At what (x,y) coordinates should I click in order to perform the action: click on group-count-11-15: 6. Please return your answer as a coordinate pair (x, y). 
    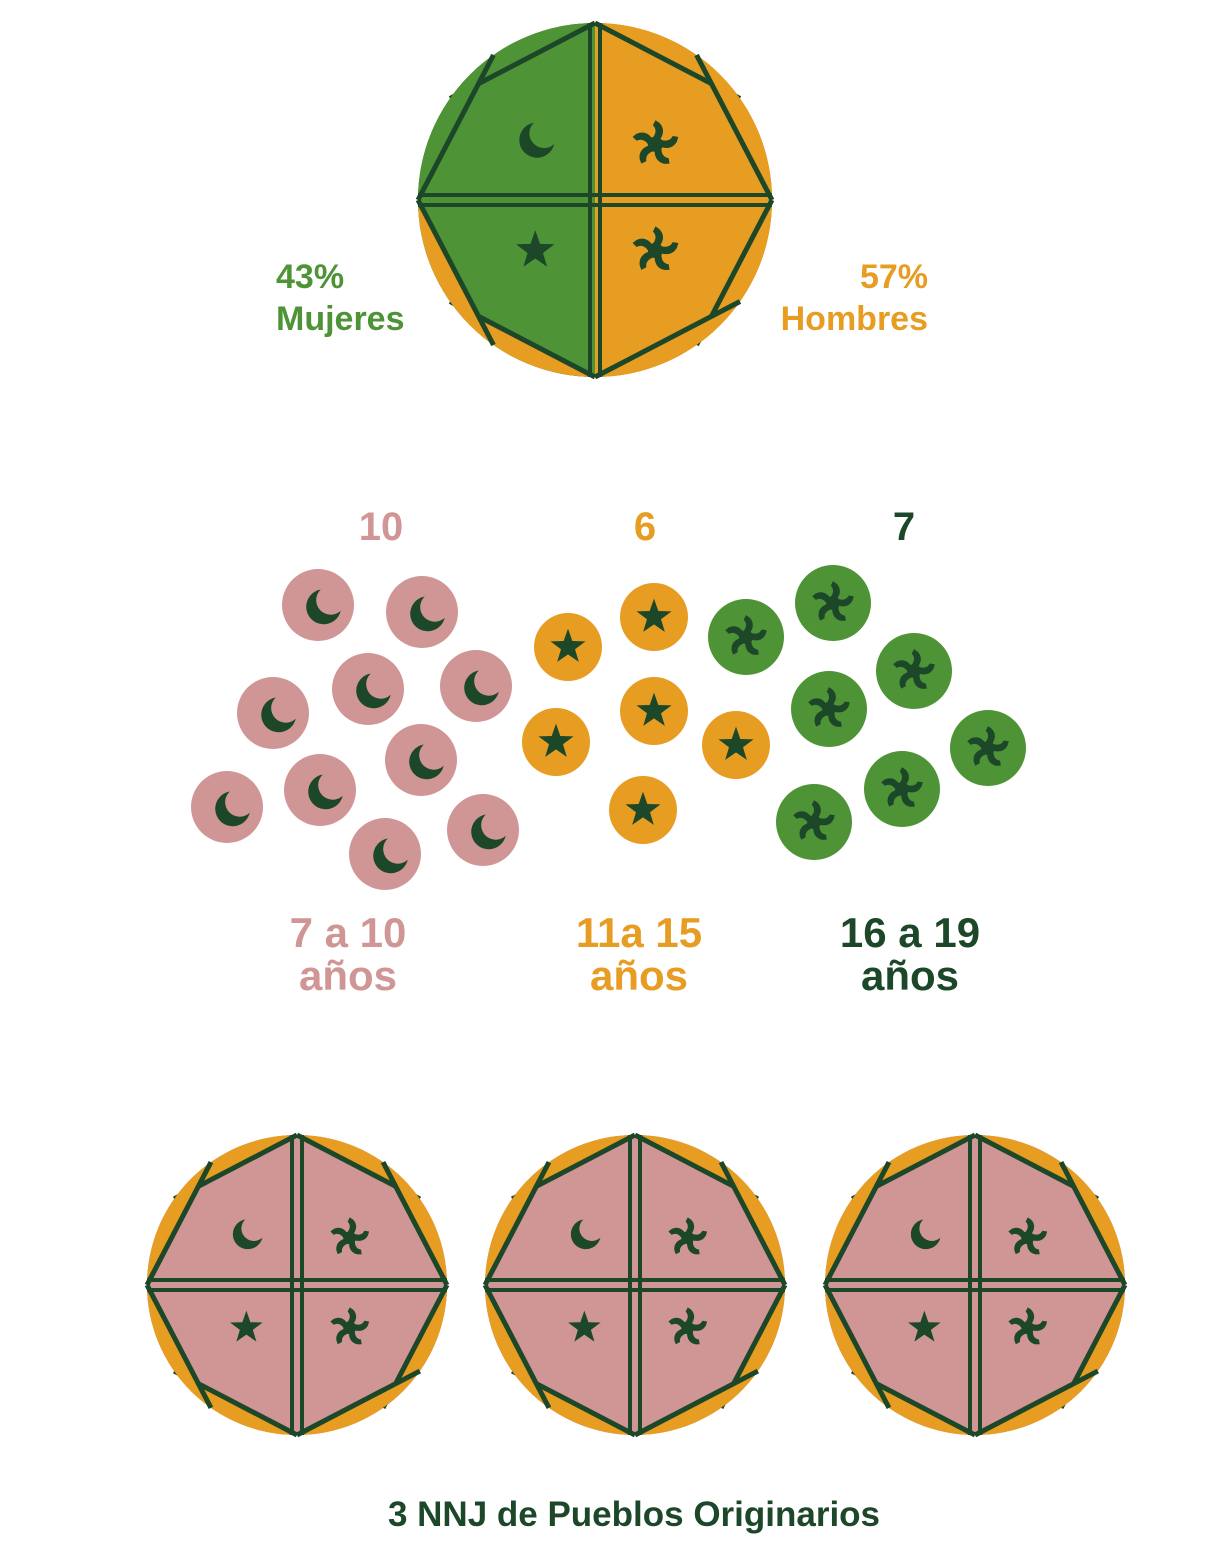
    Looking at the image, I should click on (645, 527).